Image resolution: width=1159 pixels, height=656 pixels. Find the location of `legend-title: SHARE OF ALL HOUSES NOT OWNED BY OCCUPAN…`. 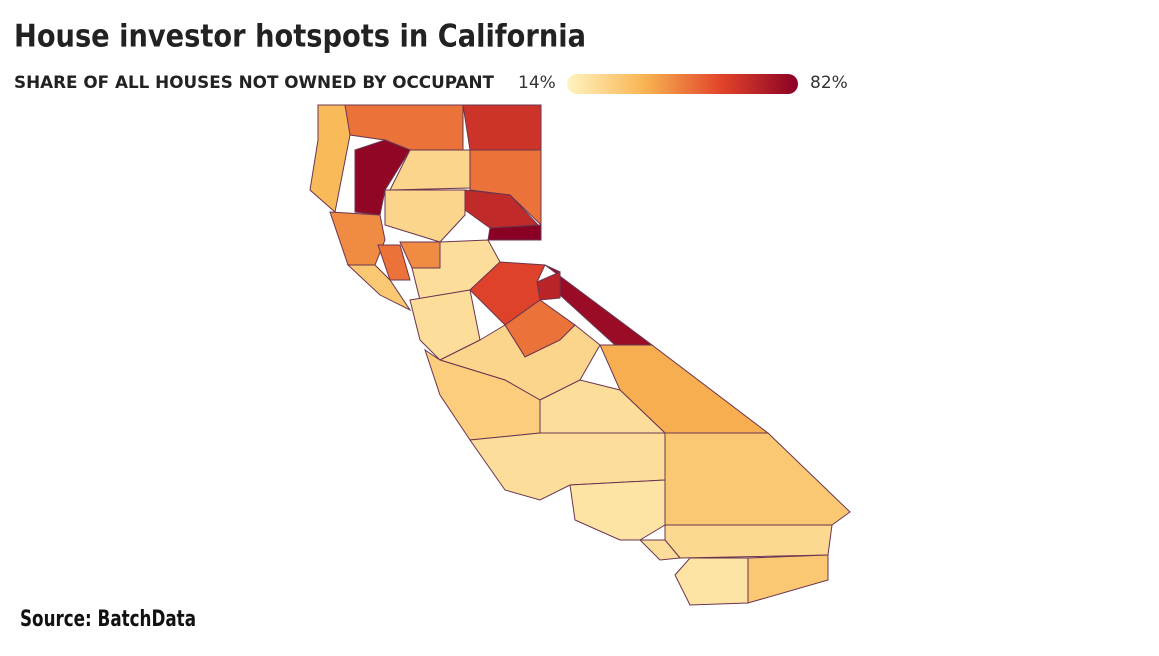

legend-title: SHARE OF ALL HOUSES NOT OWNED BY OCCUPAN… is located at coordinates (254, 83).